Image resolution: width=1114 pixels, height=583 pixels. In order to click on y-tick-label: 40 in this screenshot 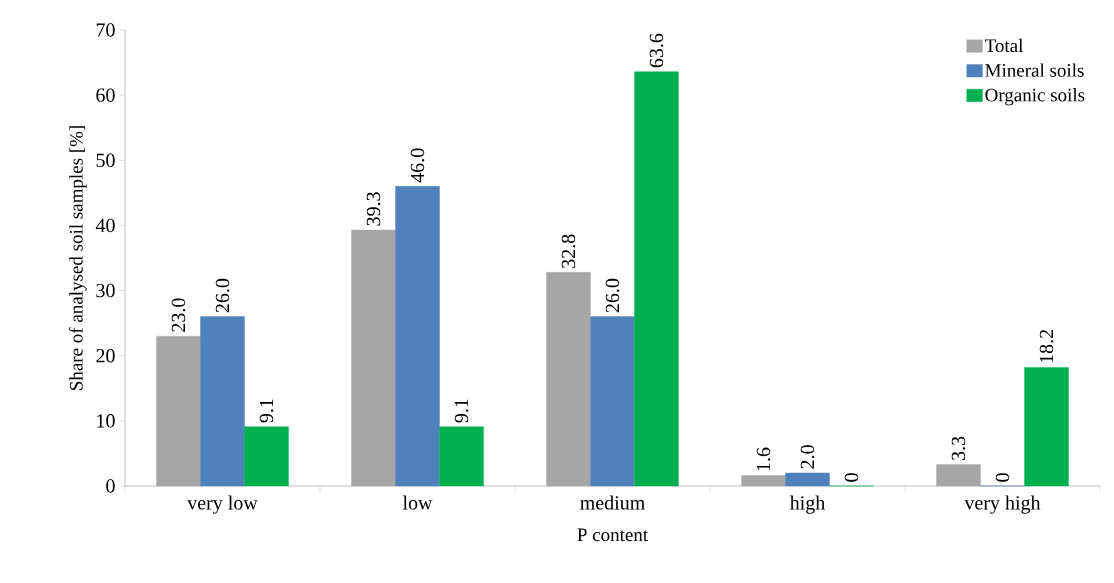, I will do `click(105, 225)`.